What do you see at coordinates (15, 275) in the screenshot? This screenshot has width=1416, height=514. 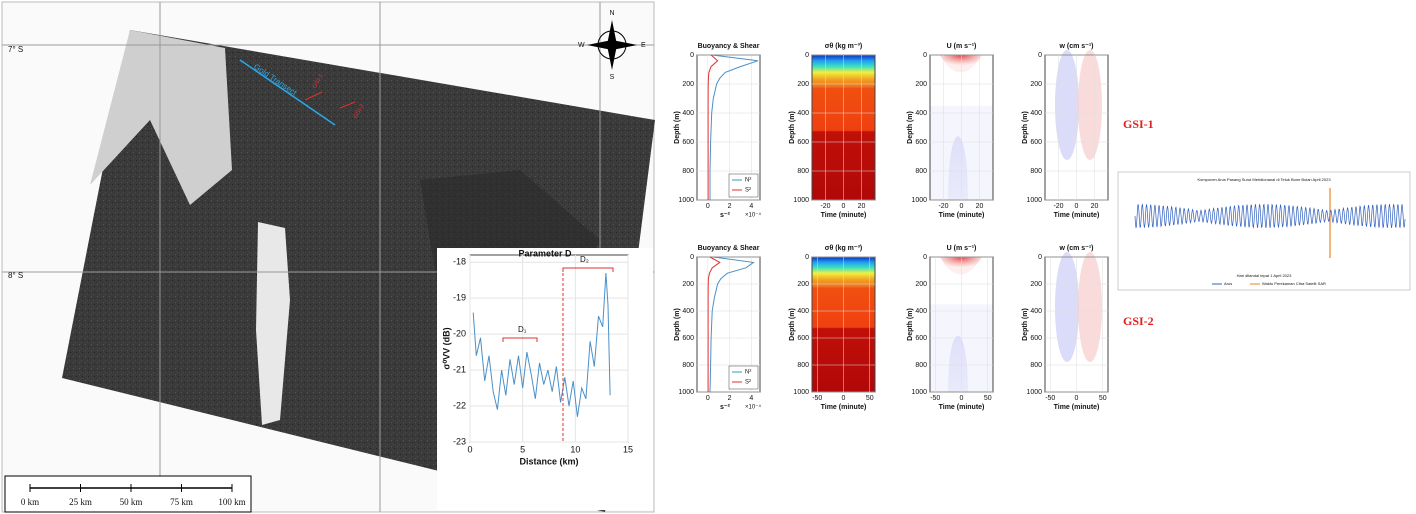 I see `lat-label: 8° S` at bounding box center [15, 275].